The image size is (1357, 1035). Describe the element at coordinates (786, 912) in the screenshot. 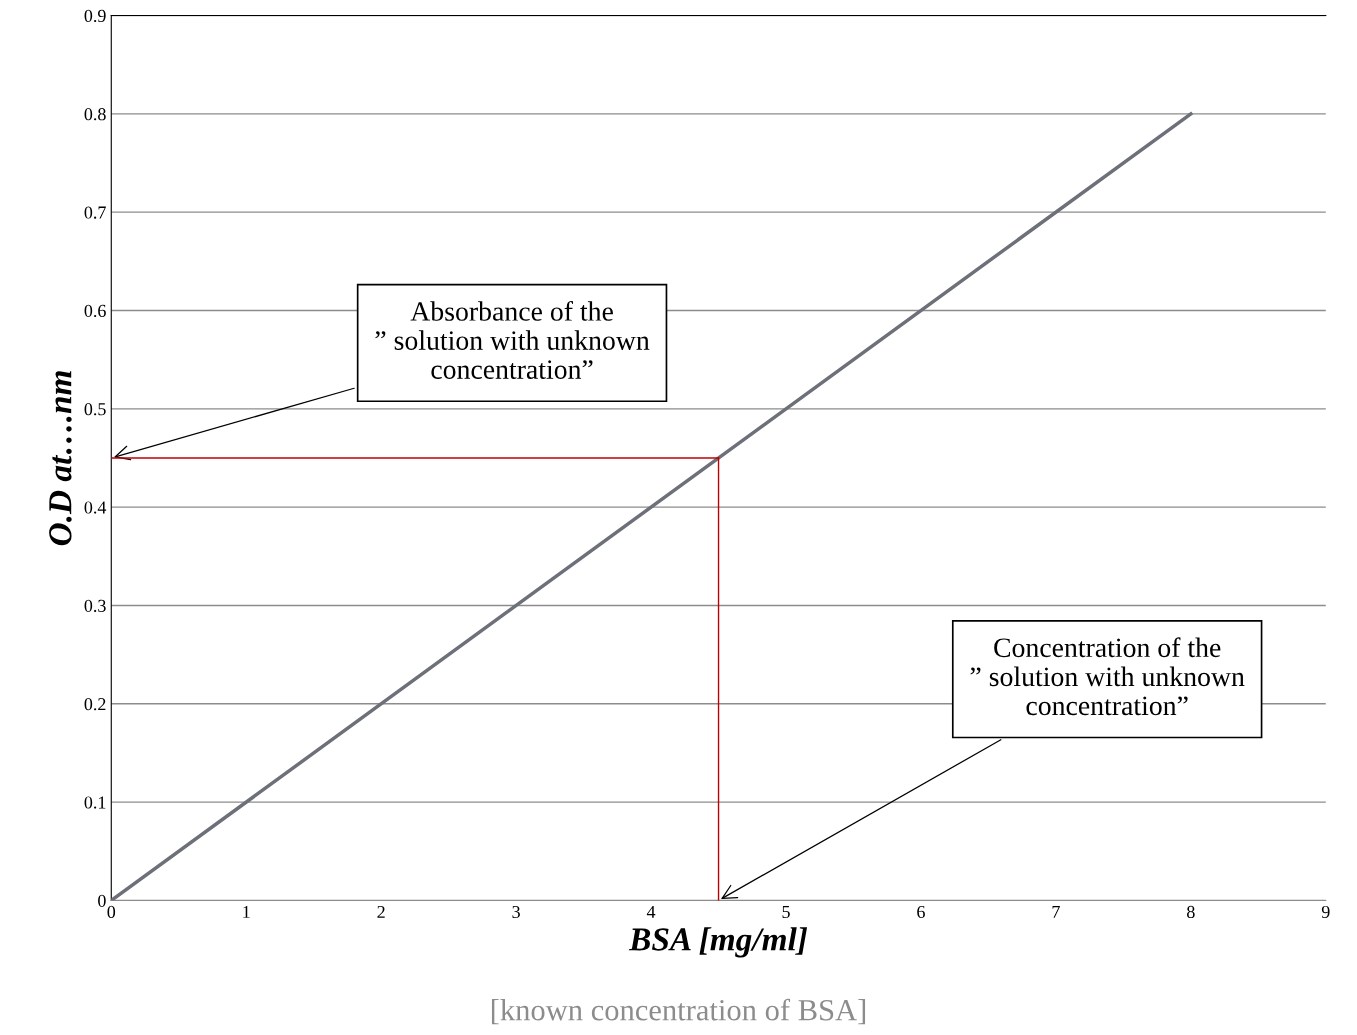

I see `x-tick-label: 5` at that location.